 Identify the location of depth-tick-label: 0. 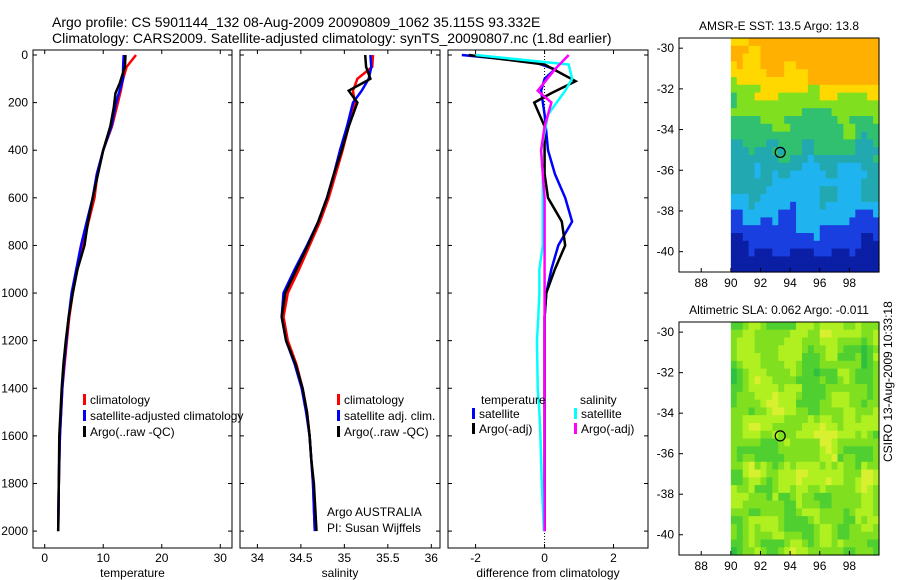
(24, 55).